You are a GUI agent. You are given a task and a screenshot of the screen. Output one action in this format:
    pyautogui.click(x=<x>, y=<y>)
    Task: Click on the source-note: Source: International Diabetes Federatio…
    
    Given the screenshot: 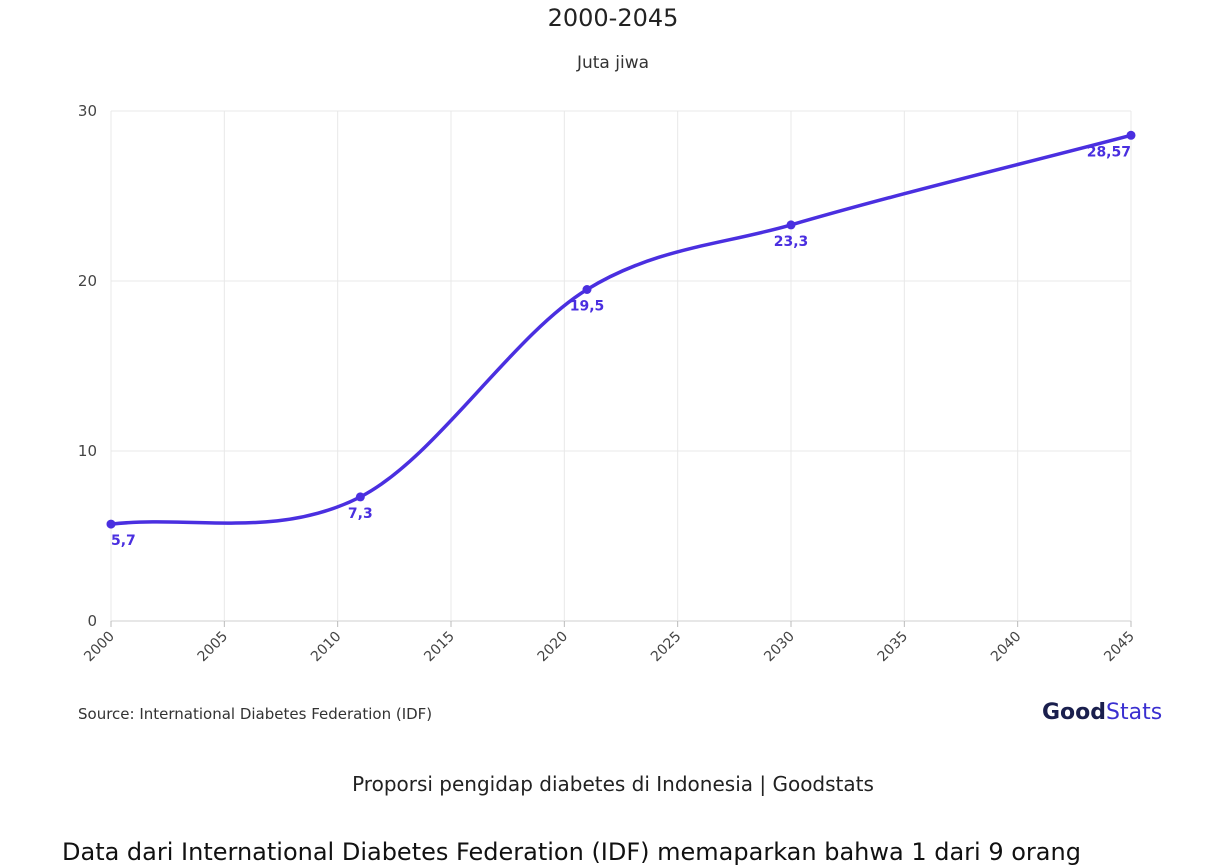 What is the action you would take?
    pyautogui.click(x=255, y=714)
    